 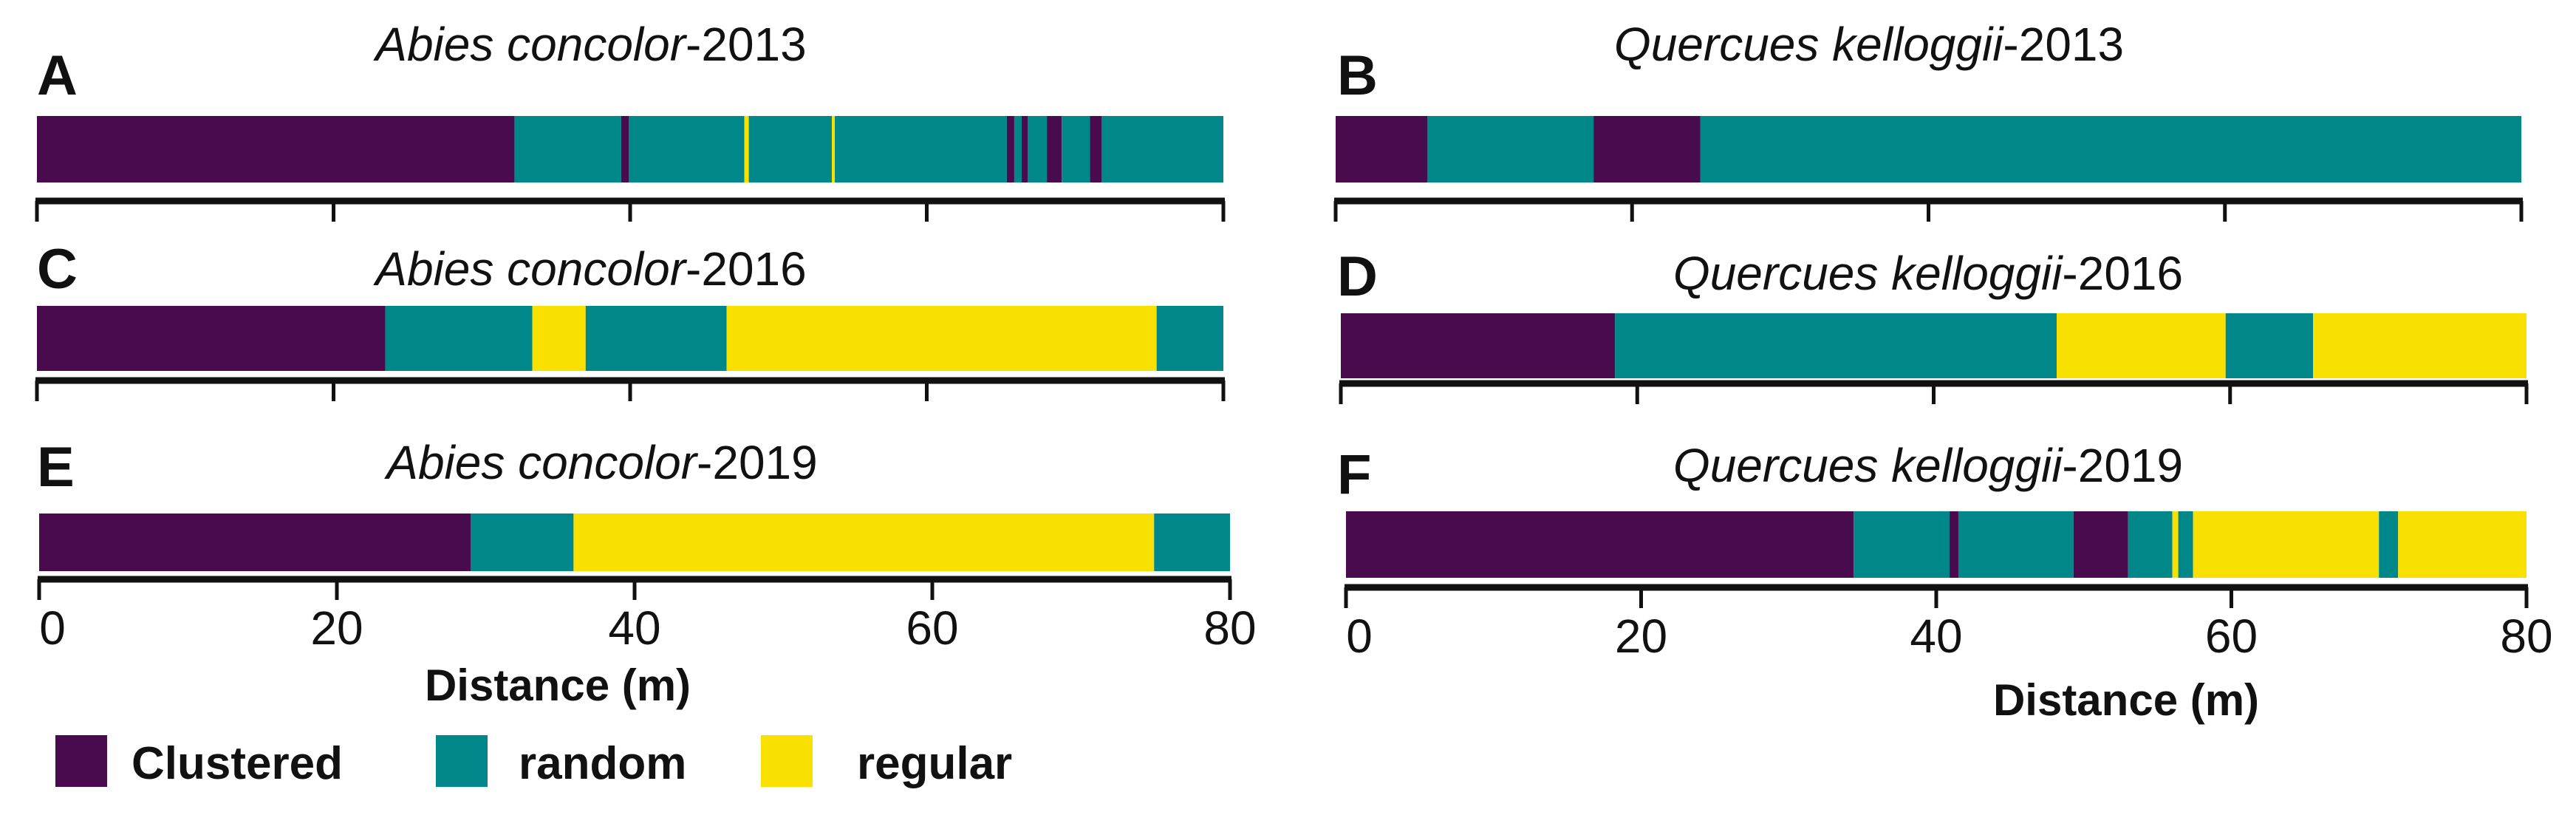 What do you see at coordinates (1928, 149) in the screenshot?
I see `segments-b` at bounding box center [1928, 149].